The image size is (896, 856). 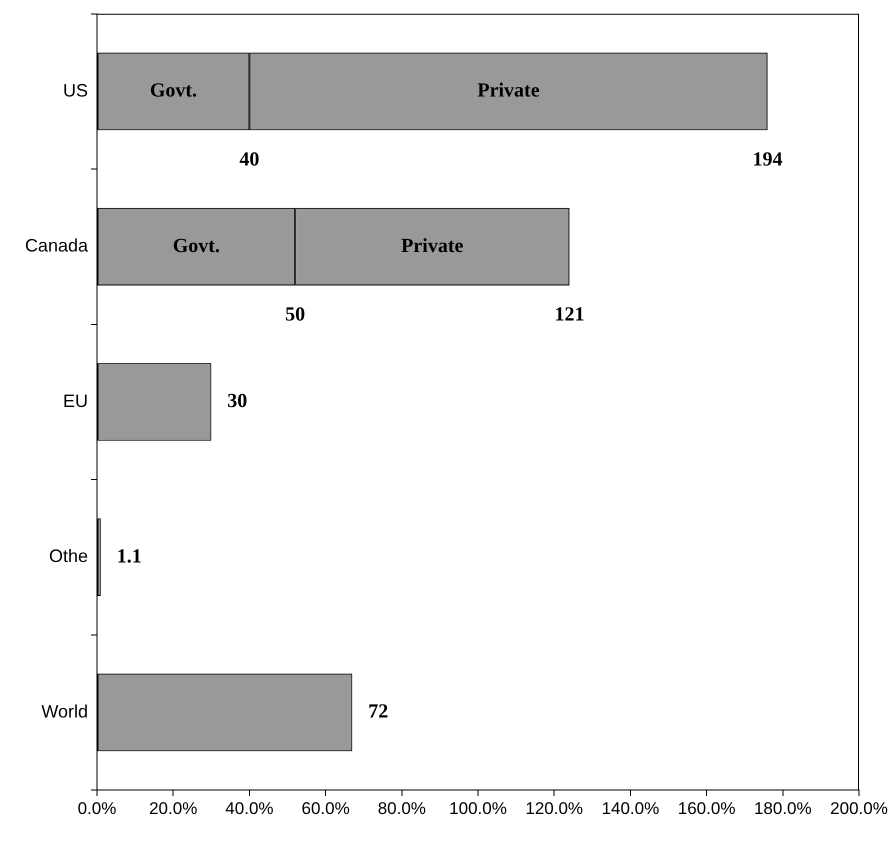 What do you see at coordinates (554, 808) in the screenshot?
I see `x-tick-label: 120.0%` at bounding box center [554, 808].